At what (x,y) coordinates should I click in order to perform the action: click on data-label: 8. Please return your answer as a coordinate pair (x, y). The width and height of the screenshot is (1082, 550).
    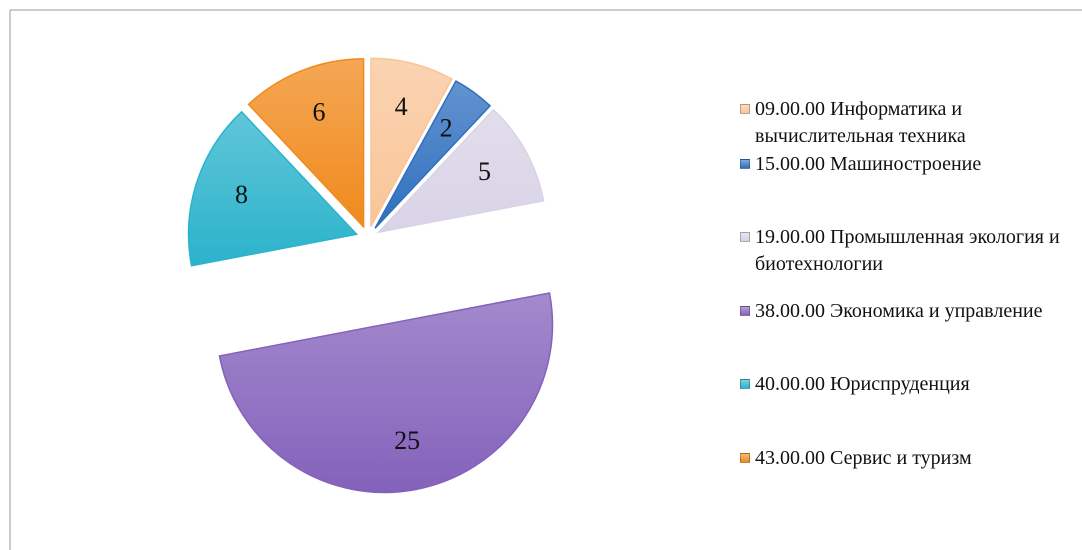
    Looking at the image, I should click on (241, 194).